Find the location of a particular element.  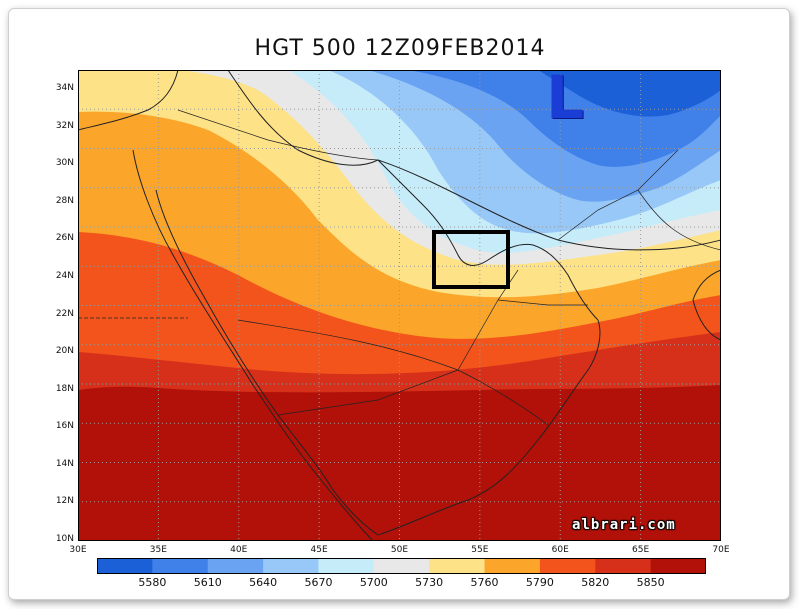

colorbar-tick-label: 5790 is located at coordinates (539, 582).